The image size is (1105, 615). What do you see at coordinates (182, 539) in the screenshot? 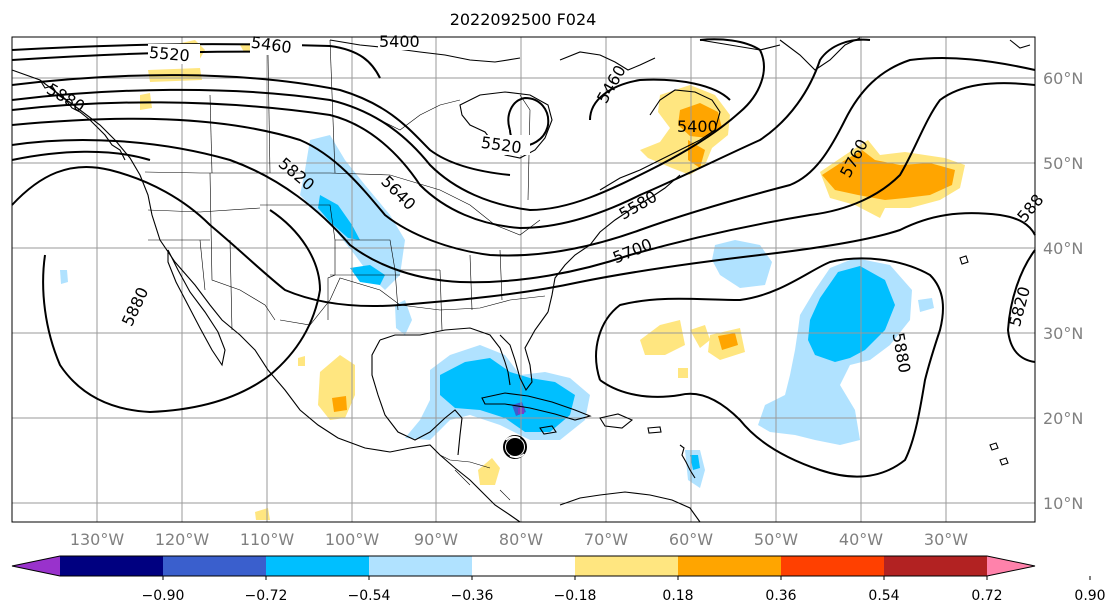
I see `lon-label: 120°W` at bounding box center [182, 539].